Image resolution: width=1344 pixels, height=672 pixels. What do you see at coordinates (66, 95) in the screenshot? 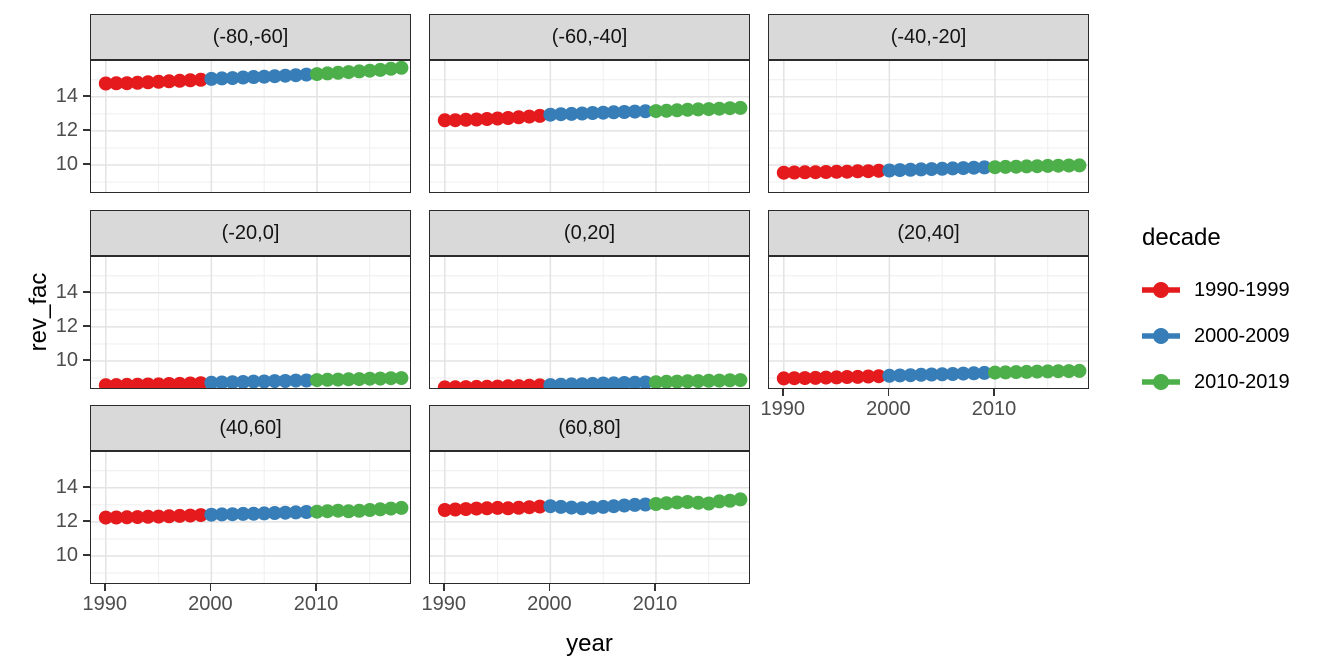
I see `y-tick-label: 14` at bounding box center [66, 95].